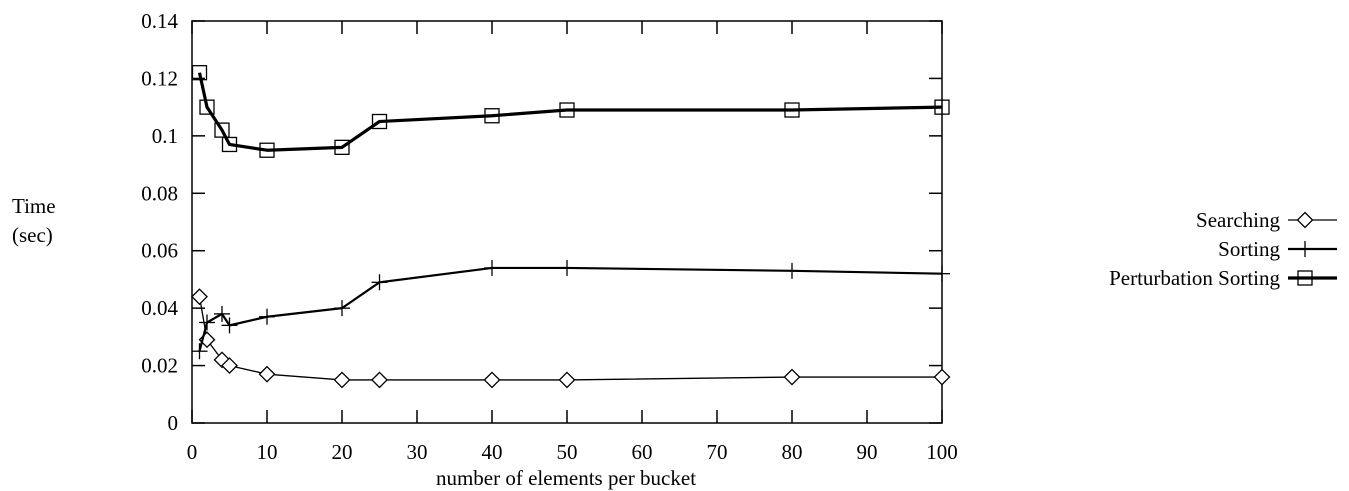 This screenshot has height=491, width=1349. Describe the element at coordinates (165, 136) in the screenshot. I see `y-tick-label: 0.1` at that location.